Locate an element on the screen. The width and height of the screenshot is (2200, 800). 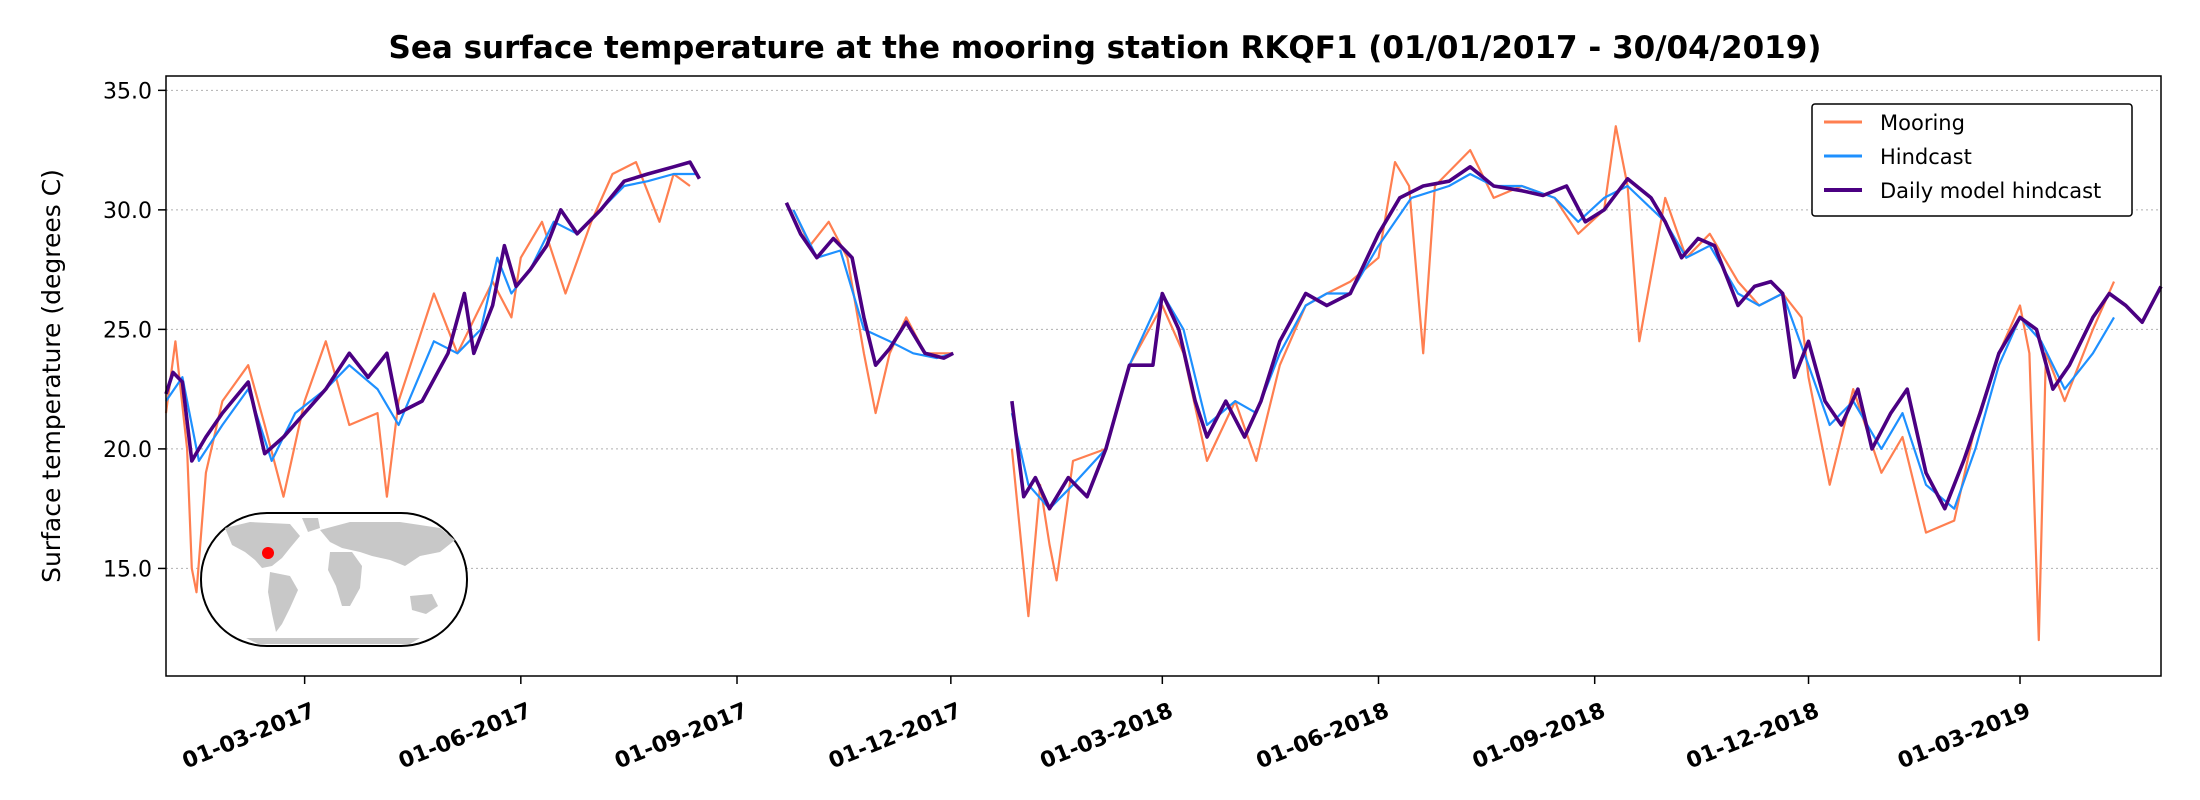
antarctica-shape is located at coordinates (333, 641).